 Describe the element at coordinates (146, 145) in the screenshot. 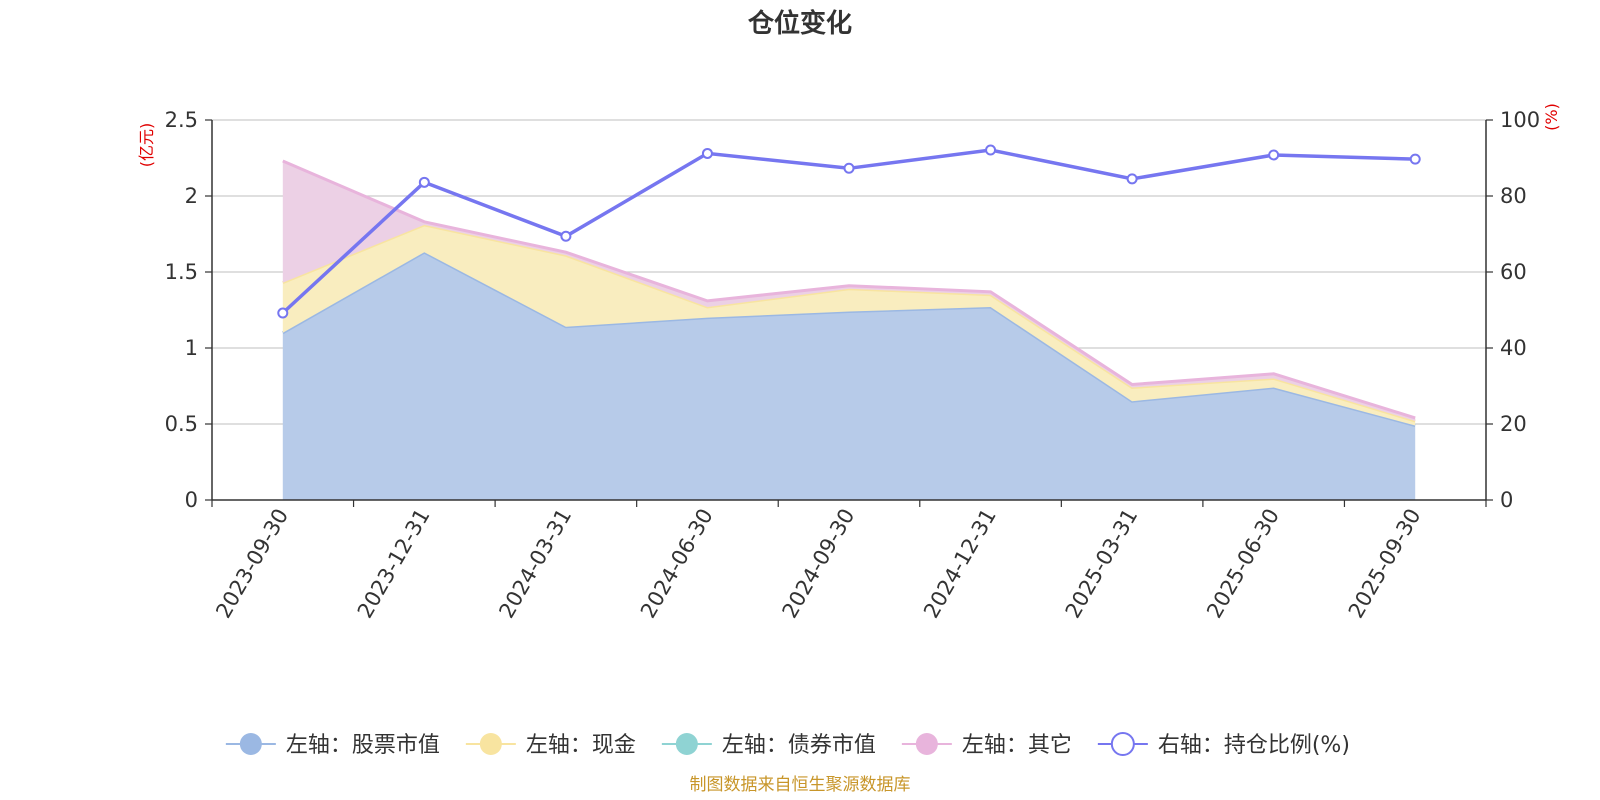

I see `left-axis-unit: (亿元)` at that location.